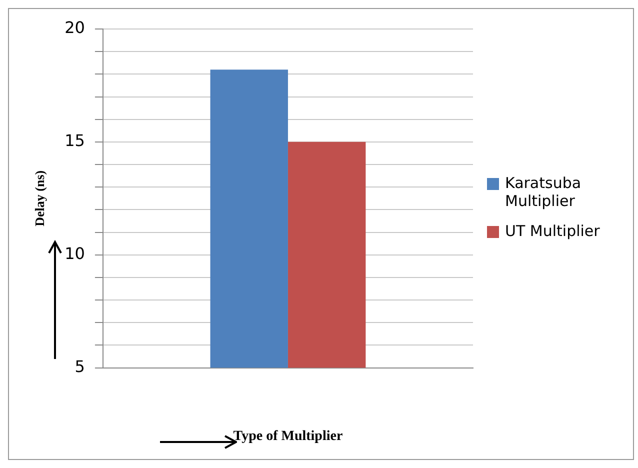 This screenshot has width=638, height=468. Describe the element at coordinates (40, 198) in the screenshot. I see `y-axis-title: Delay (ns)` at that location.